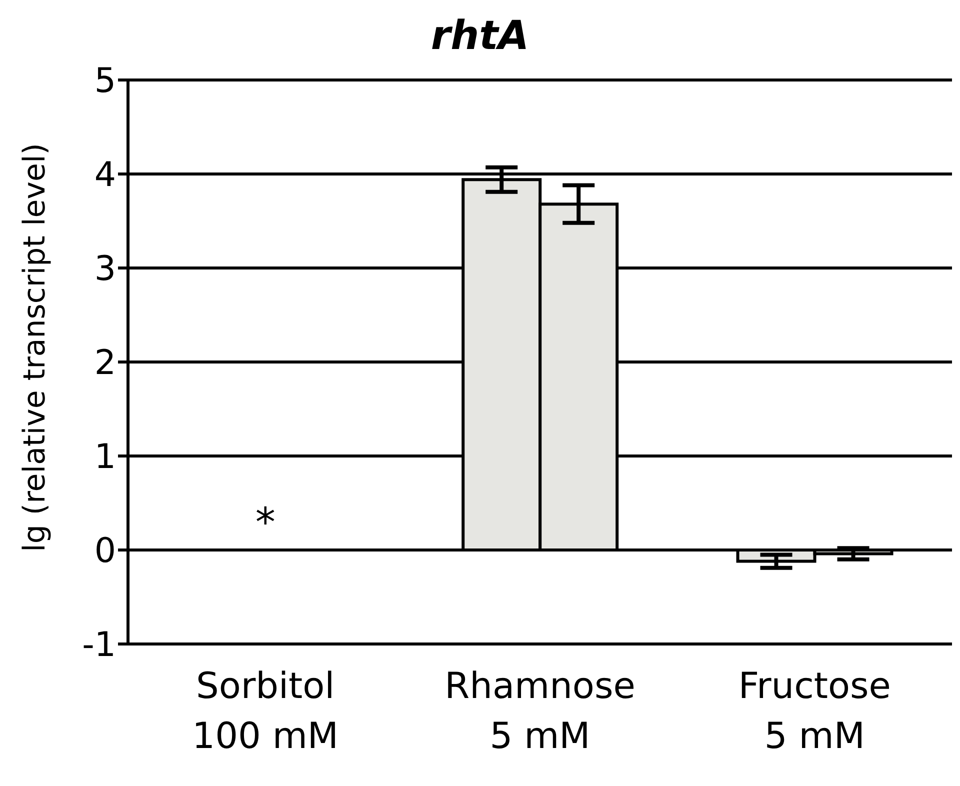 This screenshot has width=960, height=786. I want to click on x-tick-label: Rhamnose 5 mM, so click(540, 711).